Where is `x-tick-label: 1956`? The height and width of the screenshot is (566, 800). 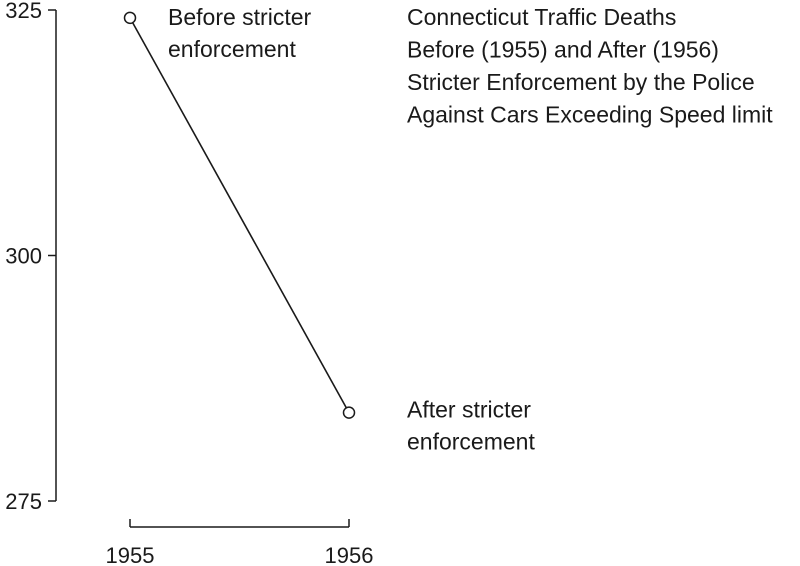
x-tick-label: 1956 is located at coordinates (349, 554).